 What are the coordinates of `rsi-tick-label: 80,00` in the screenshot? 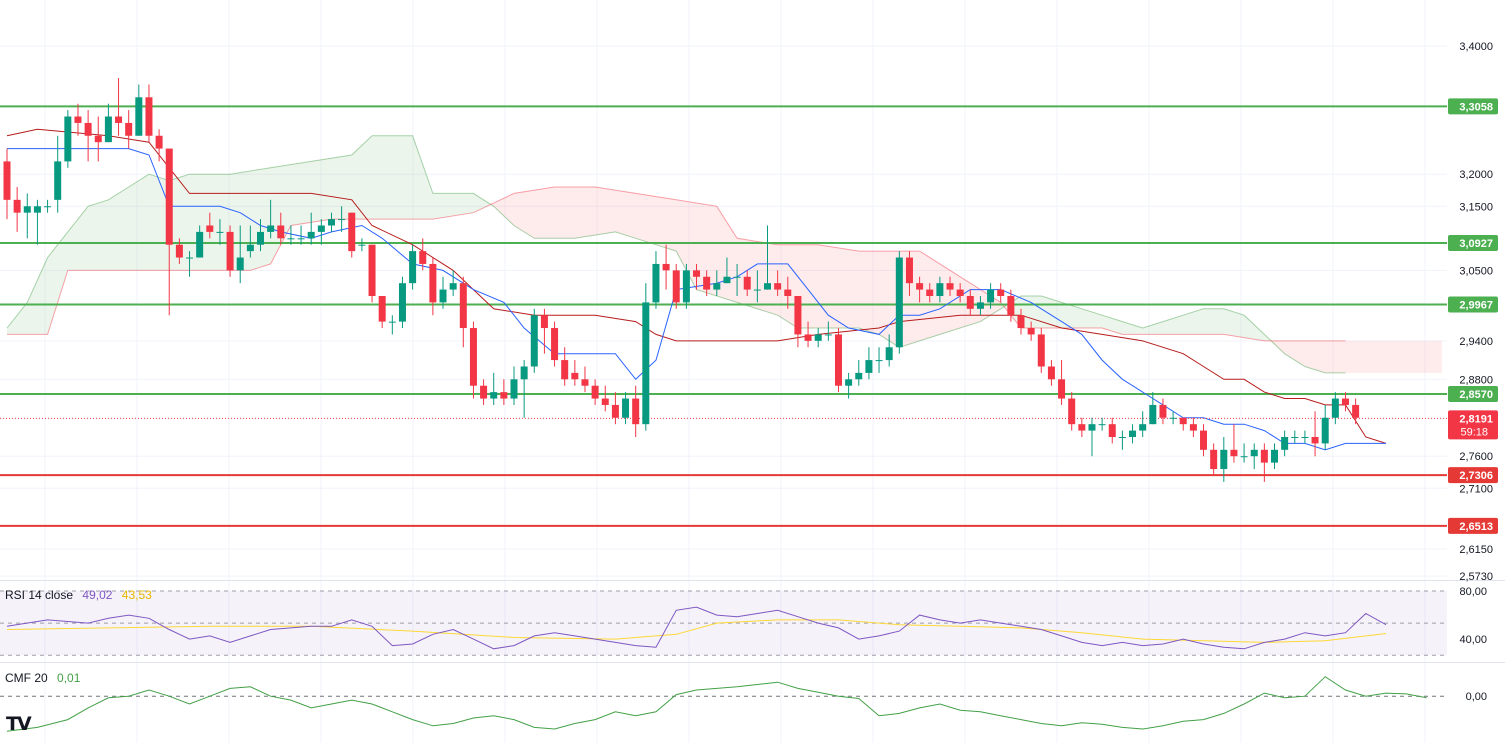 It's located at (1473, 592).